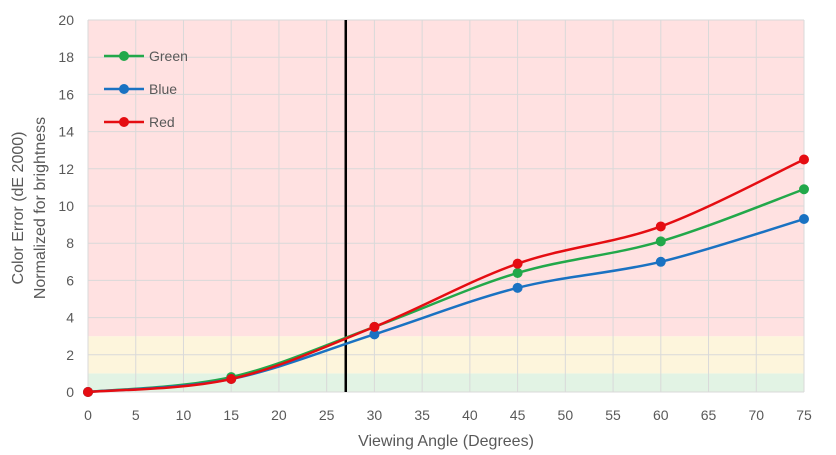  I want to click on x-tick-label: 50, so click(566, 415).